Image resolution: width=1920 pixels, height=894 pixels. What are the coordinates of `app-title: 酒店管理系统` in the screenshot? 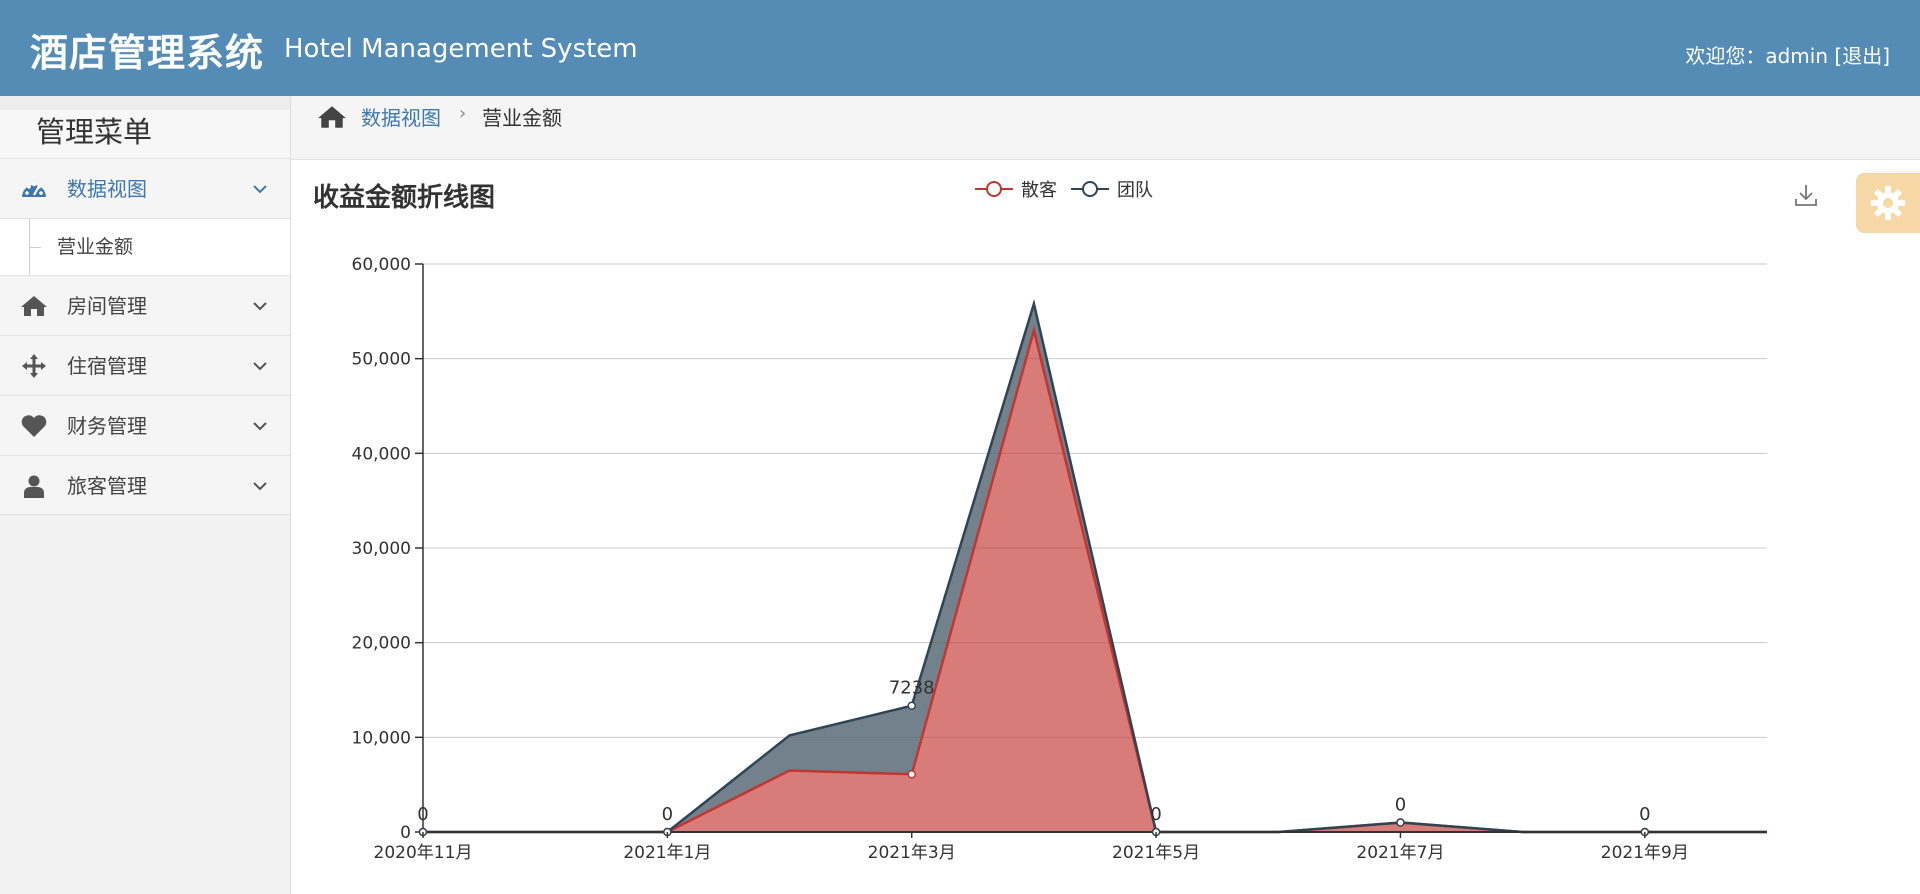 It's located at (147, 53).